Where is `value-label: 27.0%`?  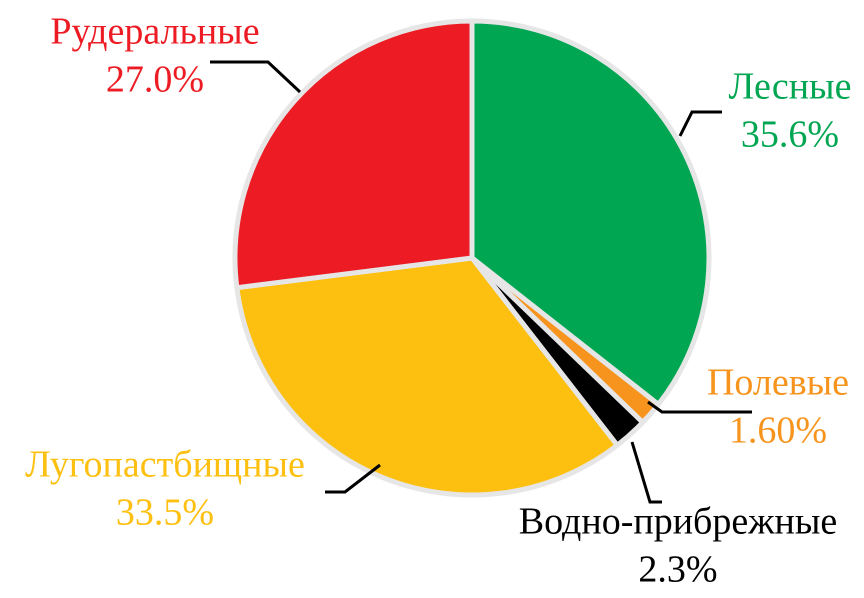 value-label: 27.0% is located at coordinates (155, 80).